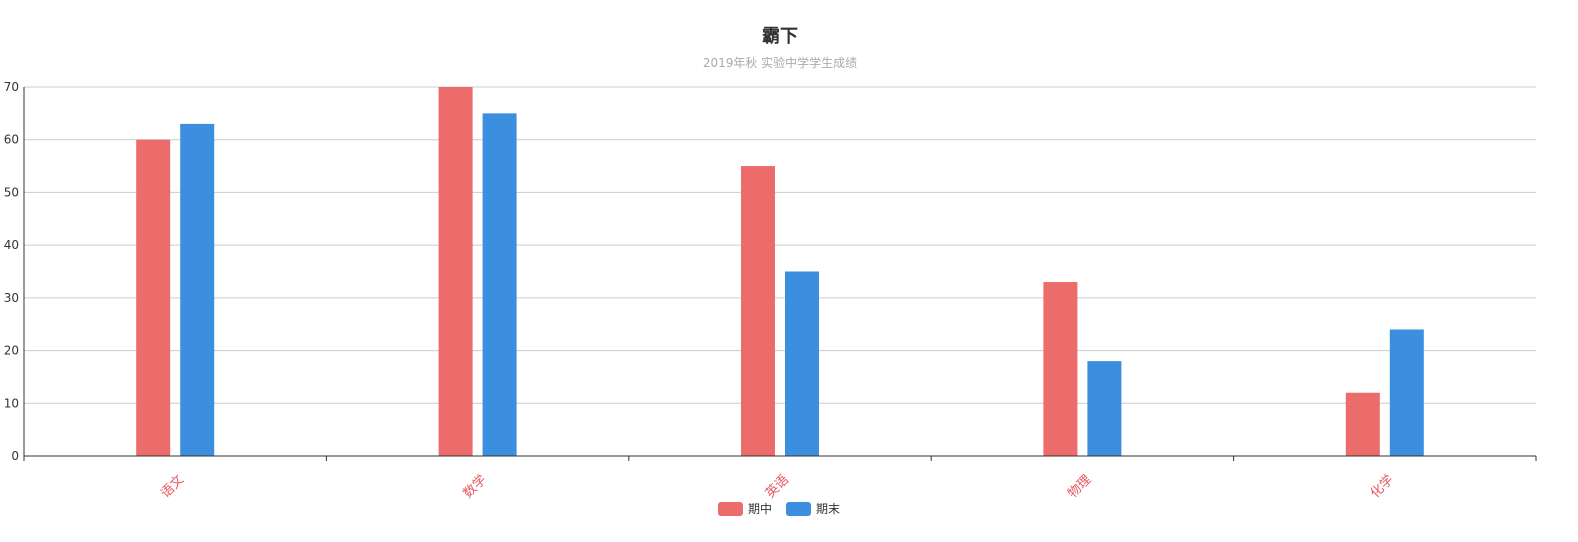 This screenshot has height=542, width=1578. Describe the element at coordinates (11, 403) in the screenshot. I see `y-tick-label: 10` at that location.